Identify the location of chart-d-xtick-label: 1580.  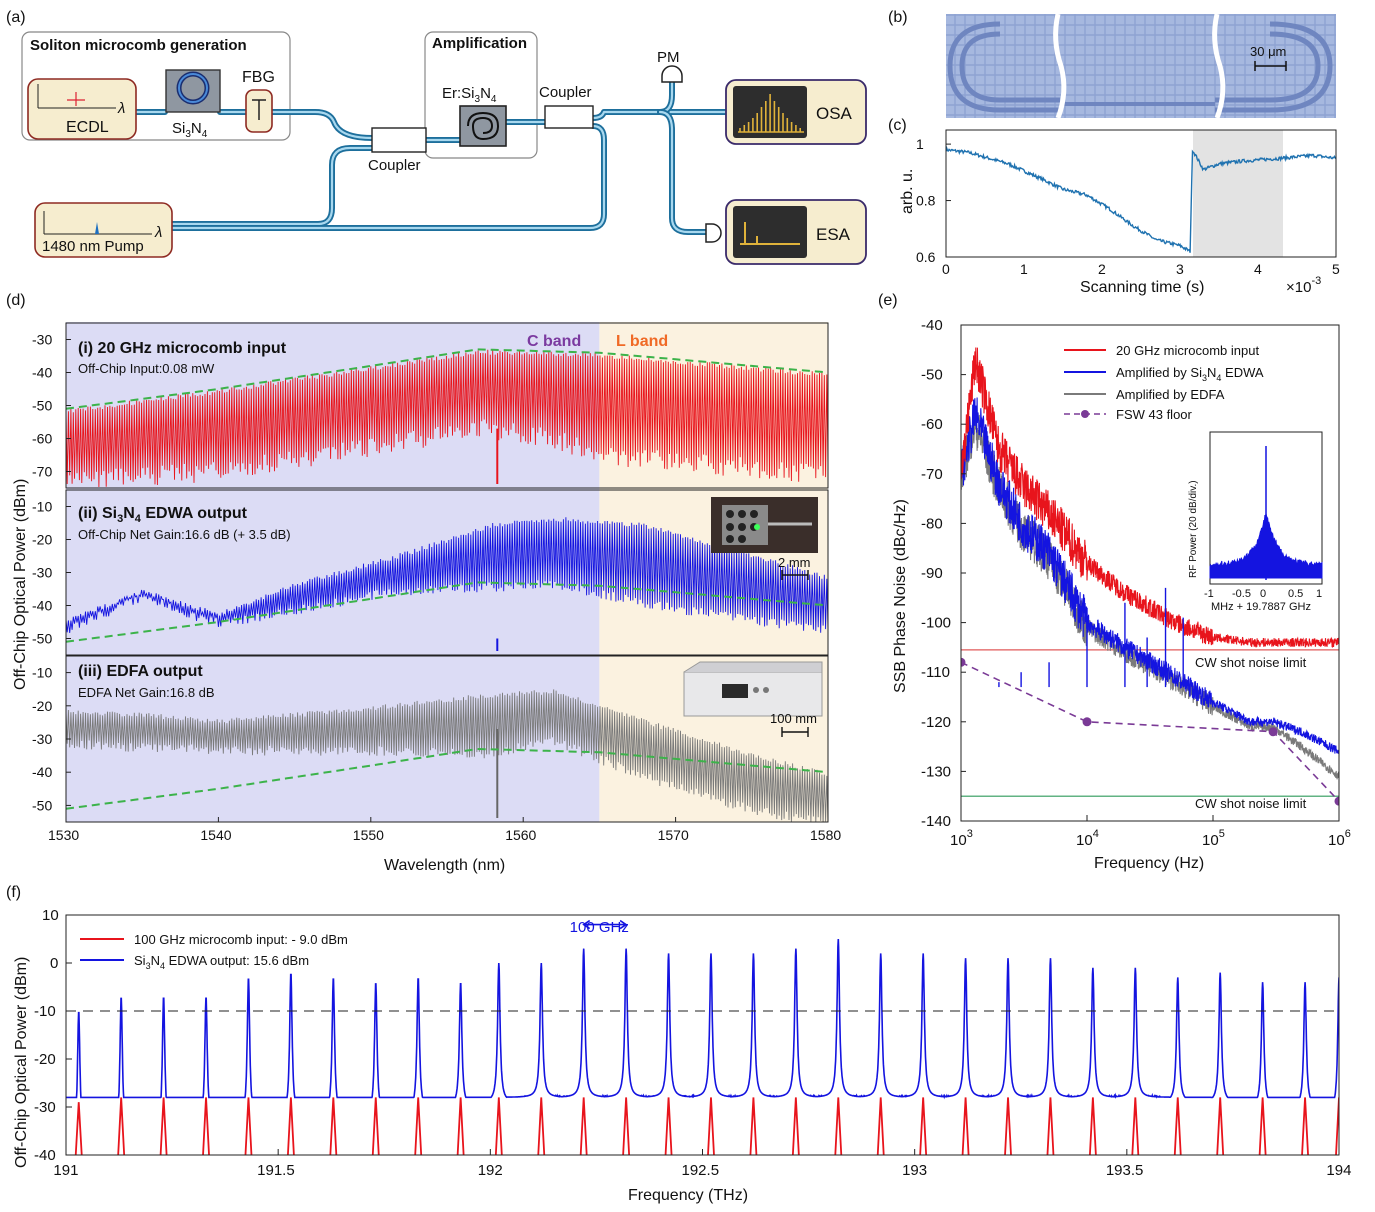
(825, 835).